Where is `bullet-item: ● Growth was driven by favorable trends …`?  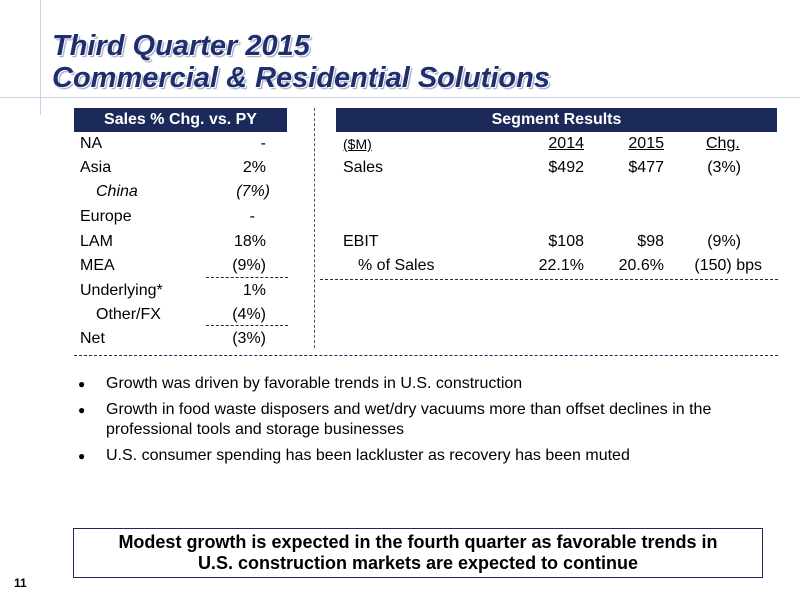
bullet-item: ● Growth was driven by favorable trends … is located at coordinates (428, 384).